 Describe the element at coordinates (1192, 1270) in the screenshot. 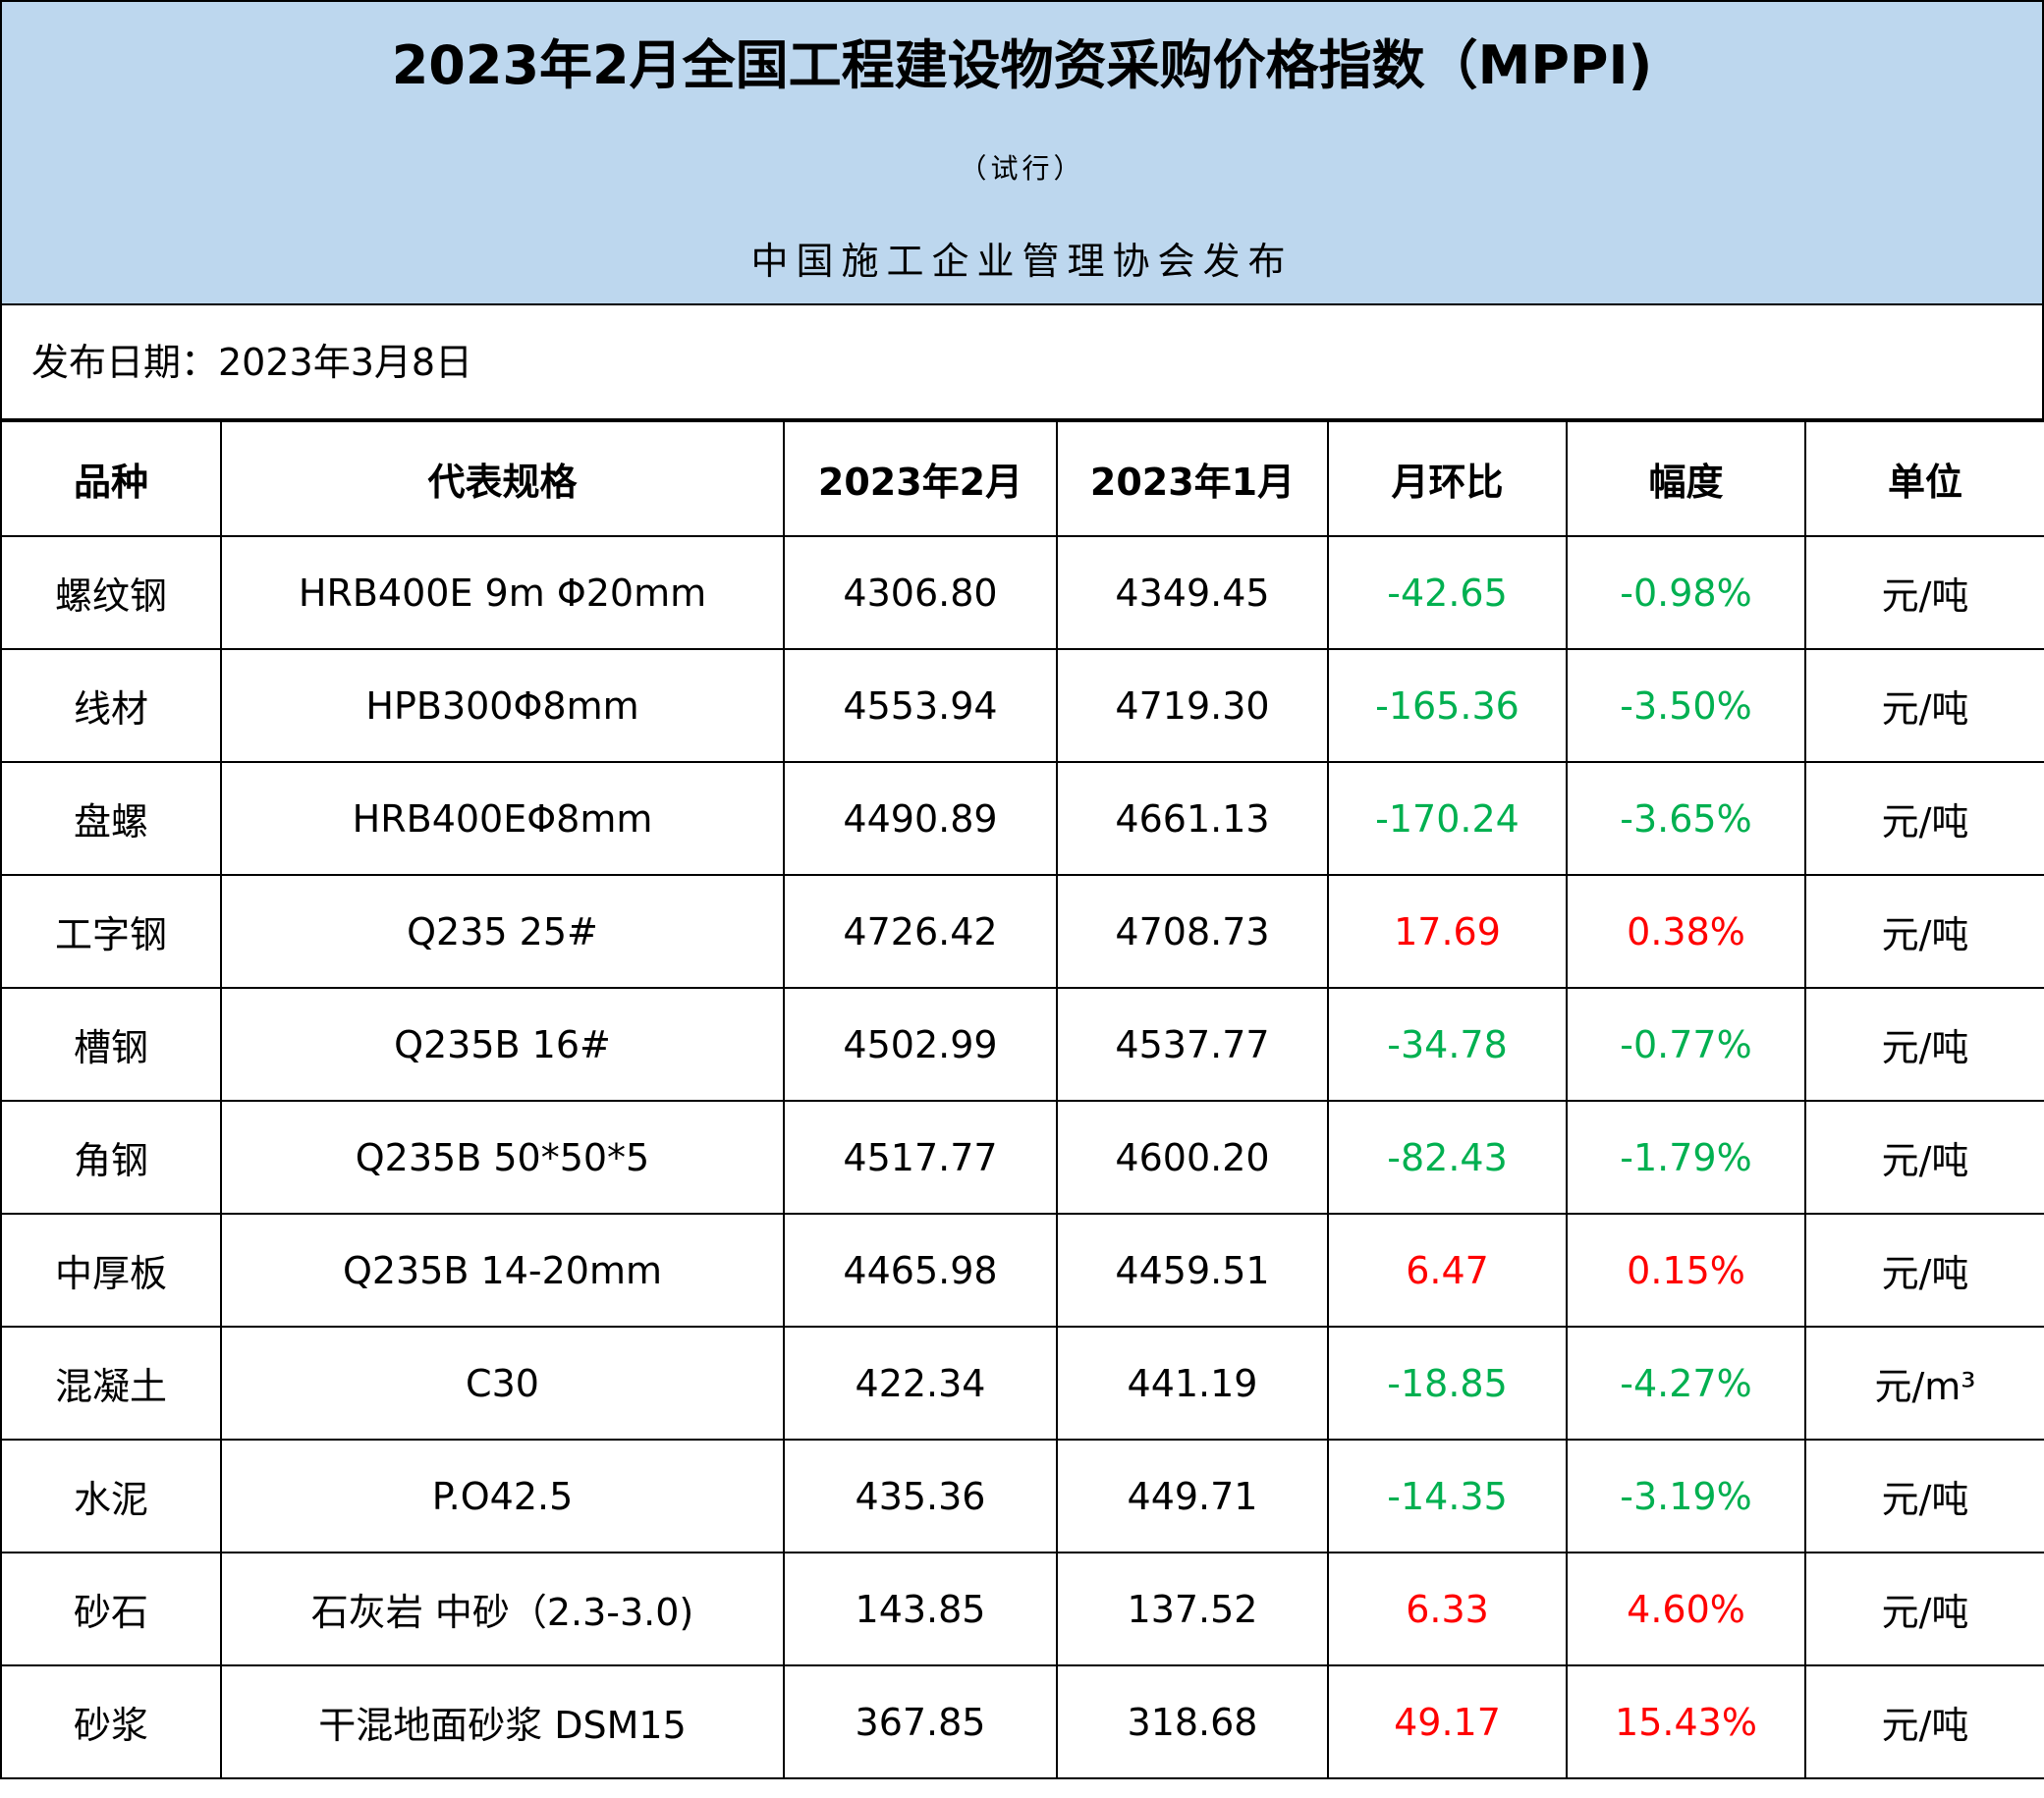

I see `cell-jan-price: 4459.51` at that location.